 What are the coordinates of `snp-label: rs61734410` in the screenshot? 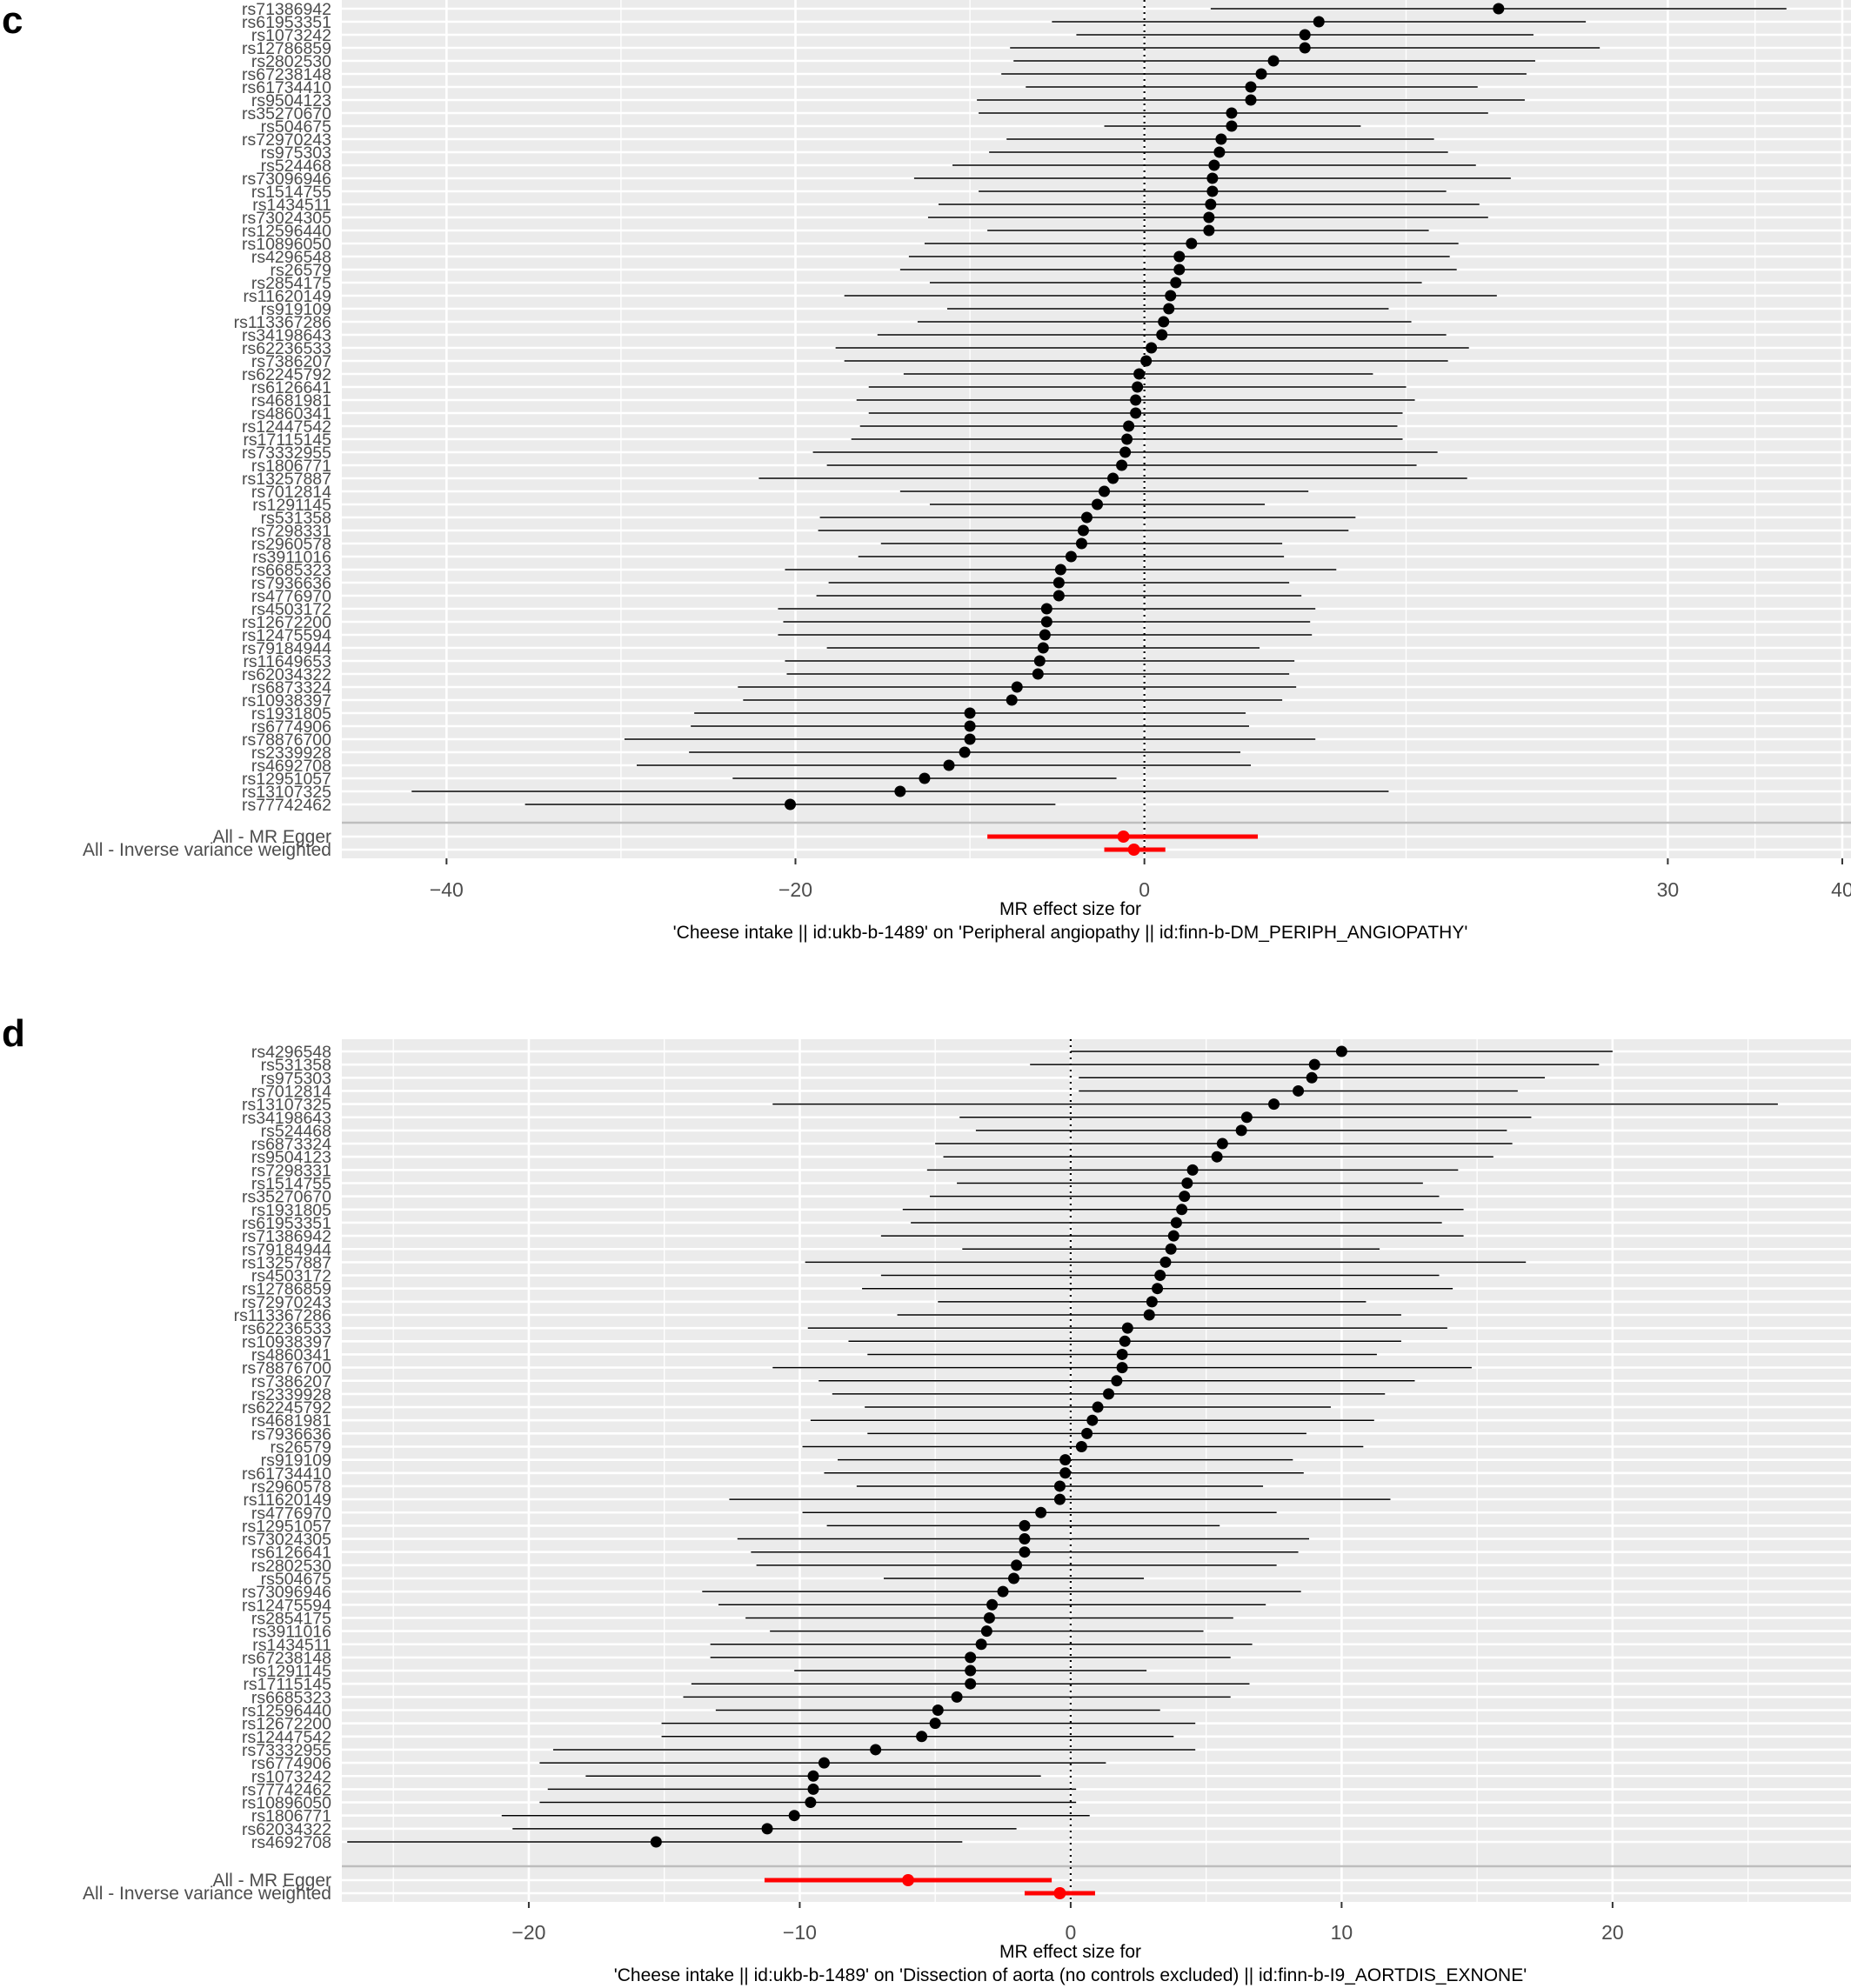 It's located at (286, 87).